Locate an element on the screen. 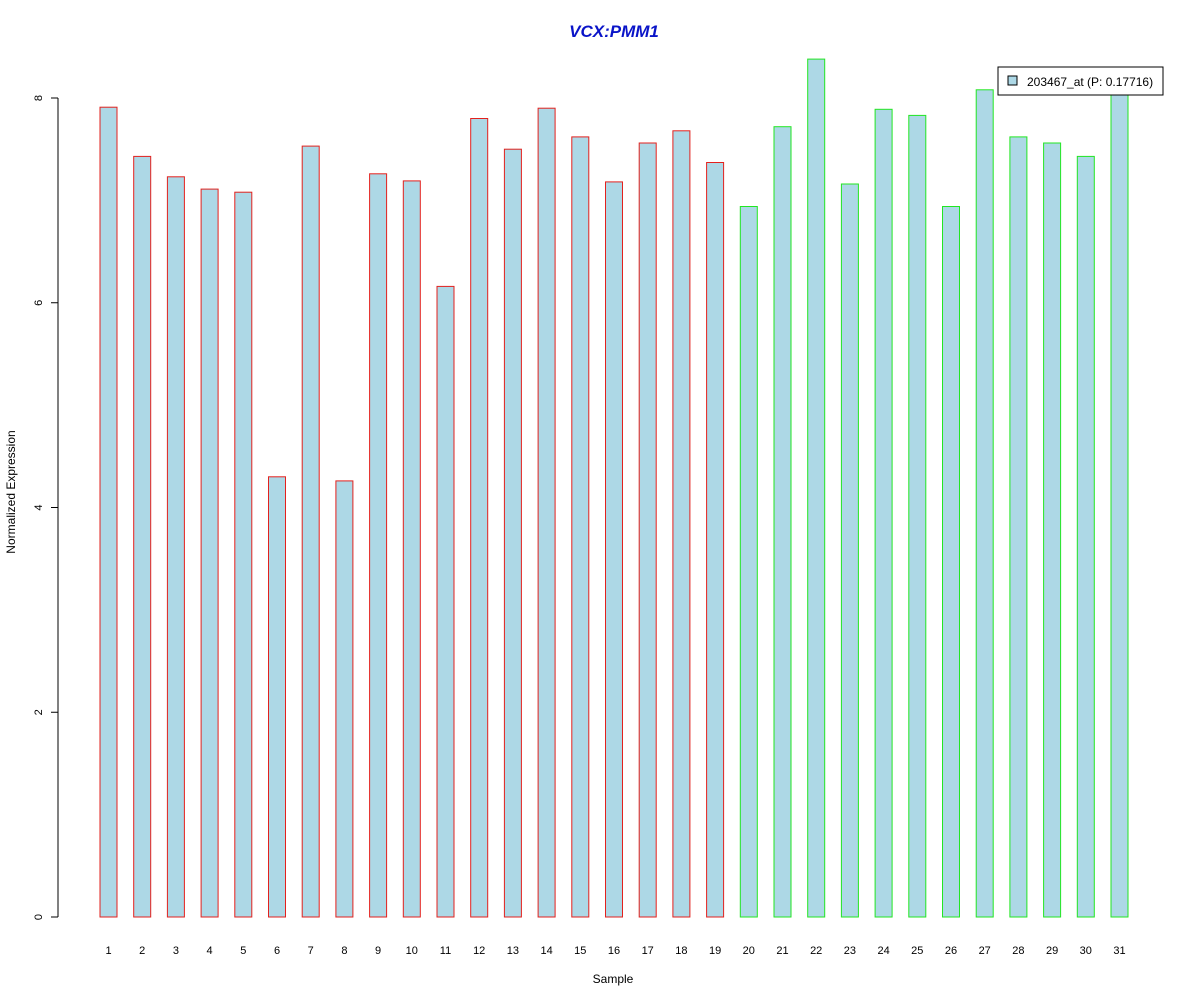 This screenshot has height=1000, width=1200. y-tick-label: 8 is located at coordinates (39, 98).